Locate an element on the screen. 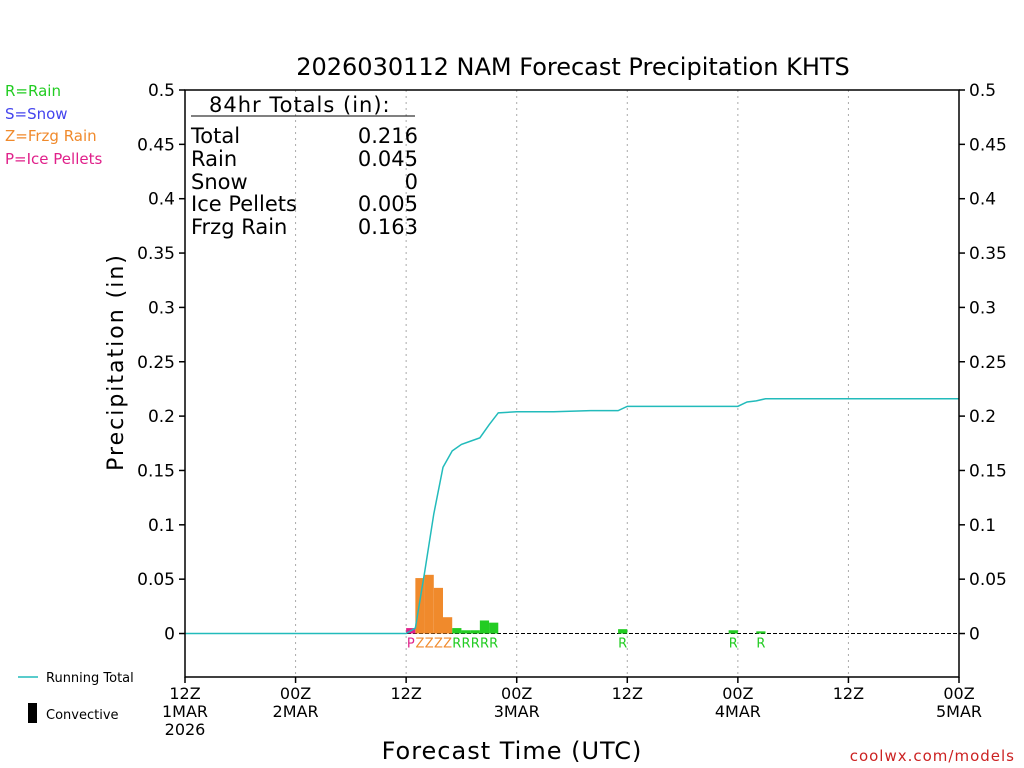 The height and width of the screenshot is (768, 1024). totals-label-frzg-rain: Frzg Rain is located at coordinates (239, 227).